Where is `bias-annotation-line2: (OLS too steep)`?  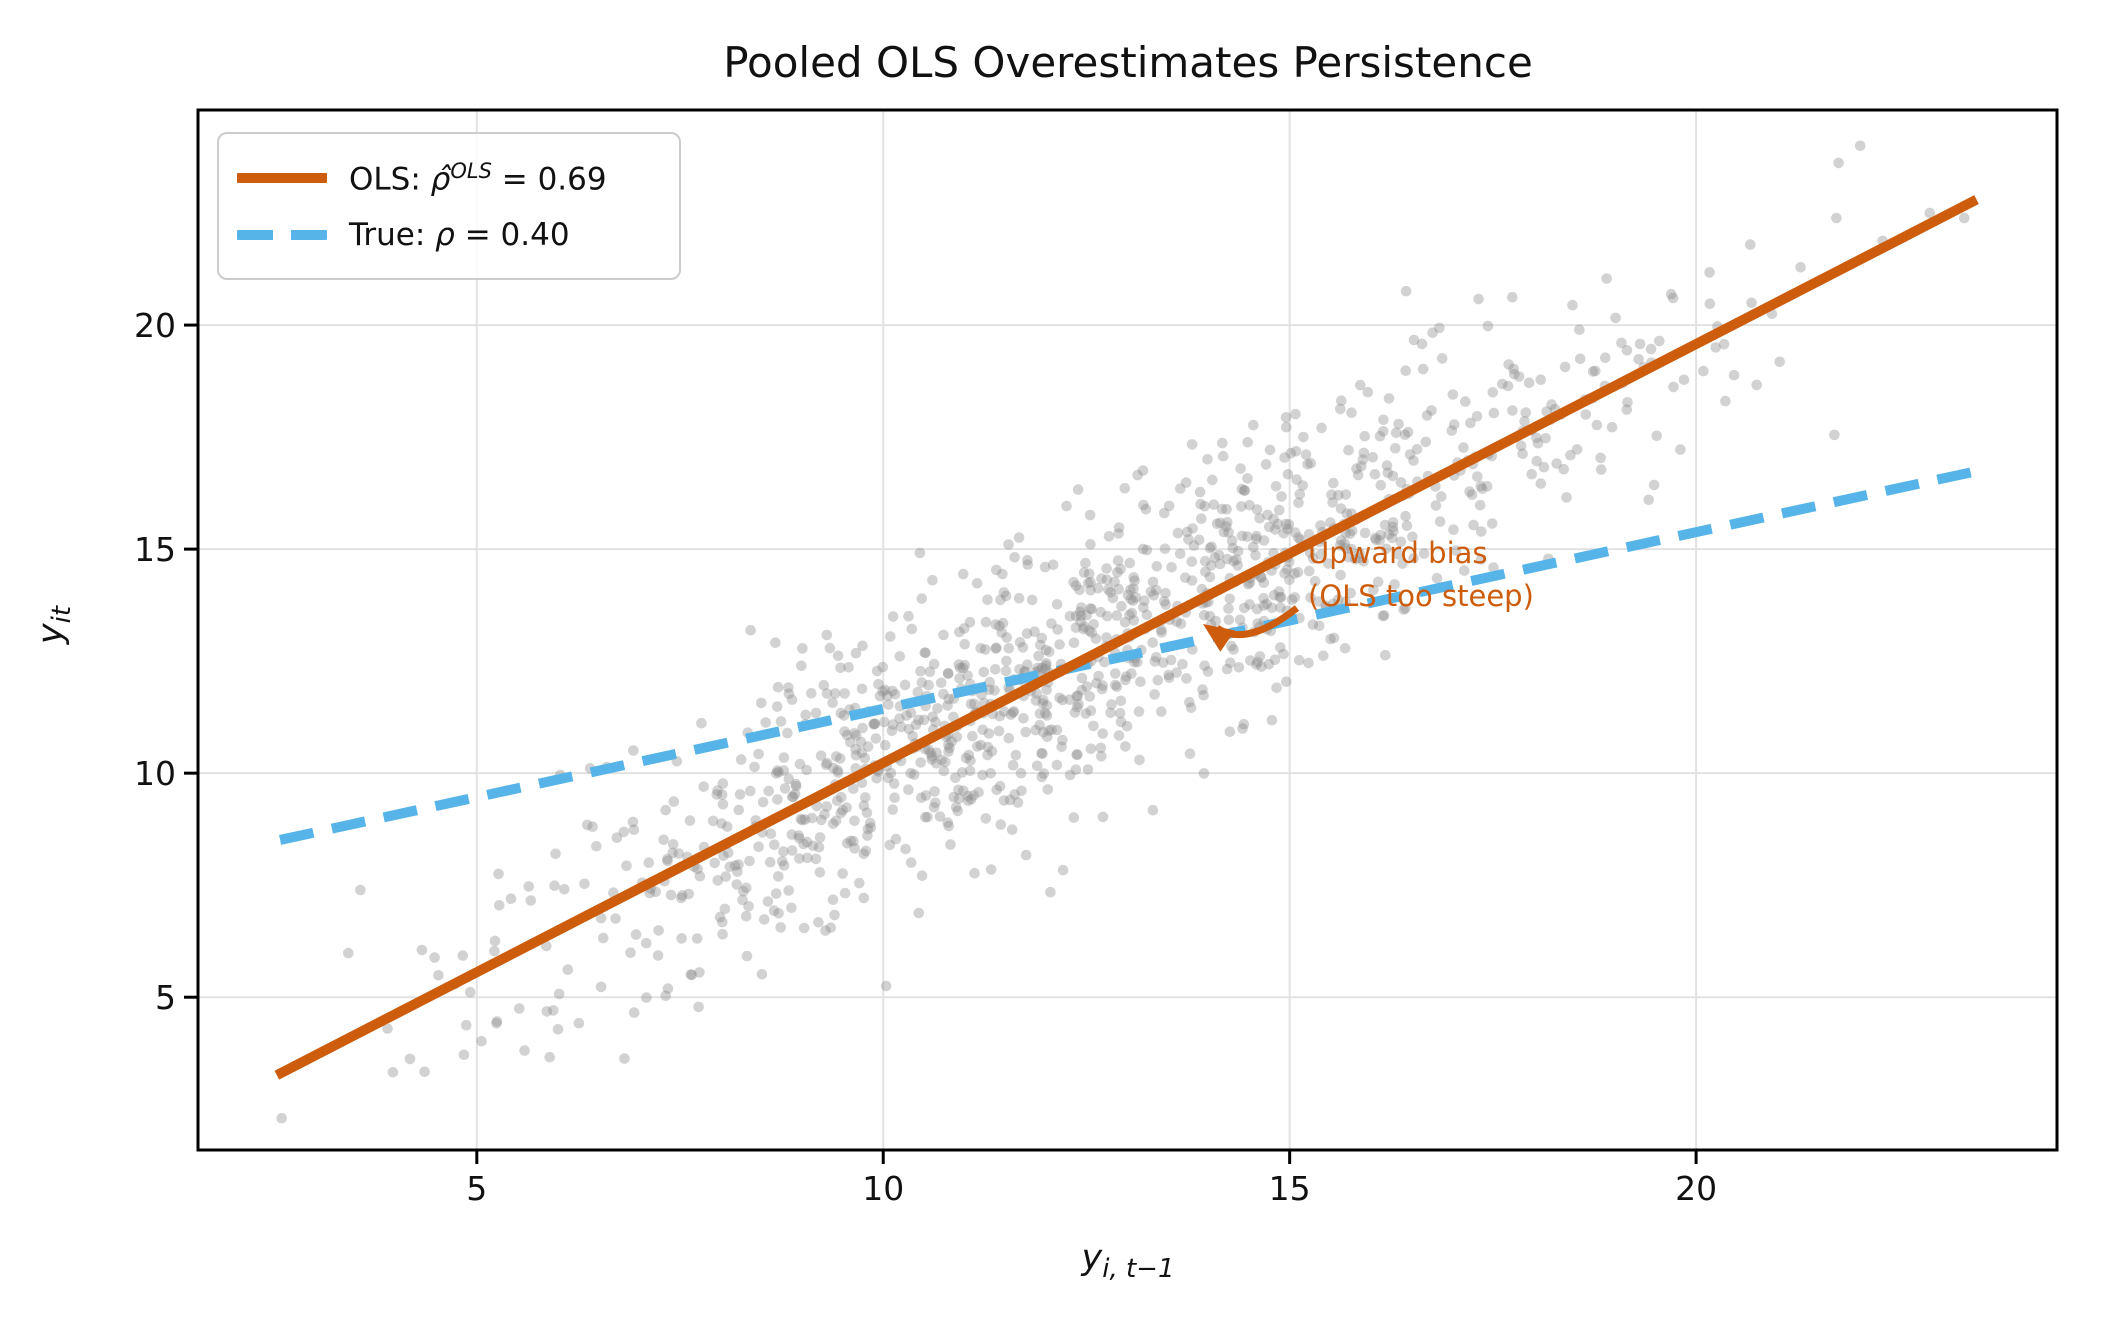 bias-annotation-line2: (OLS too steep) is located at coordinates (1421, 596).